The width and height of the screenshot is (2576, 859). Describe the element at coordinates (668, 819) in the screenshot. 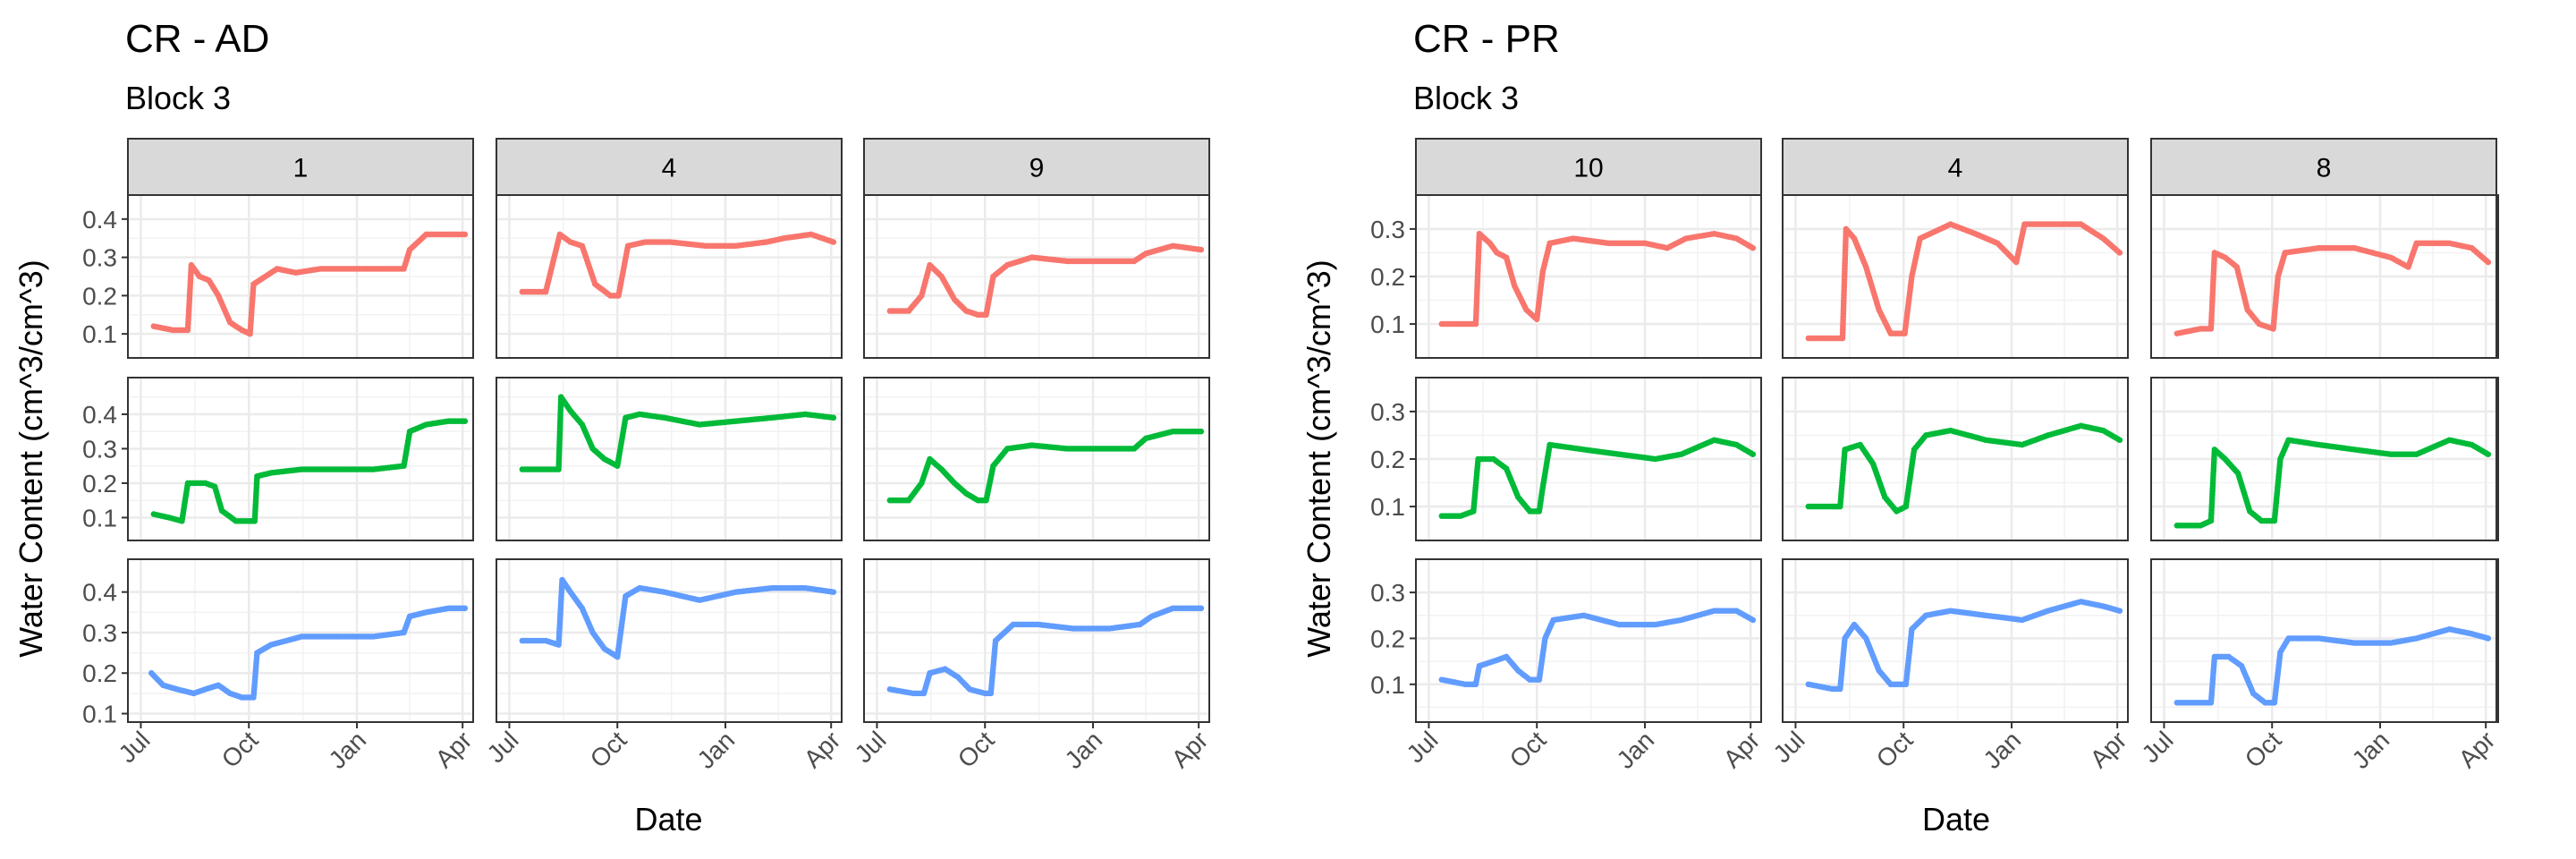

I see `x-axis-title: Date` at that location.